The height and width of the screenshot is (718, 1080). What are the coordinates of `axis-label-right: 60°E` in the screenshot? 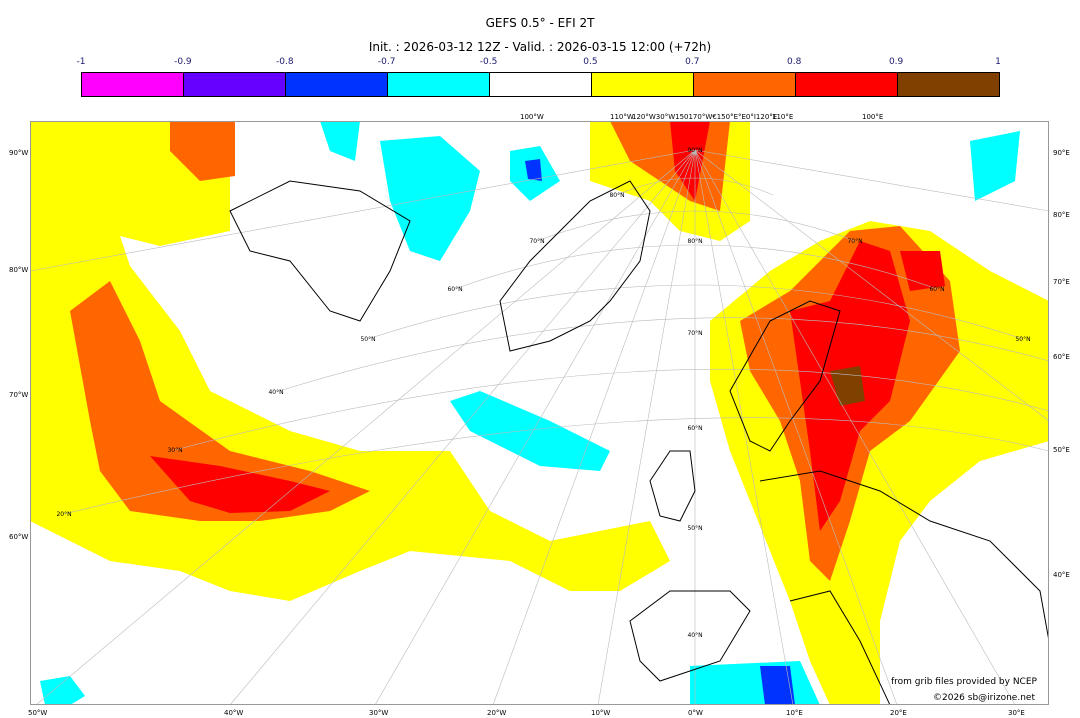 It's located at (1061, 357).